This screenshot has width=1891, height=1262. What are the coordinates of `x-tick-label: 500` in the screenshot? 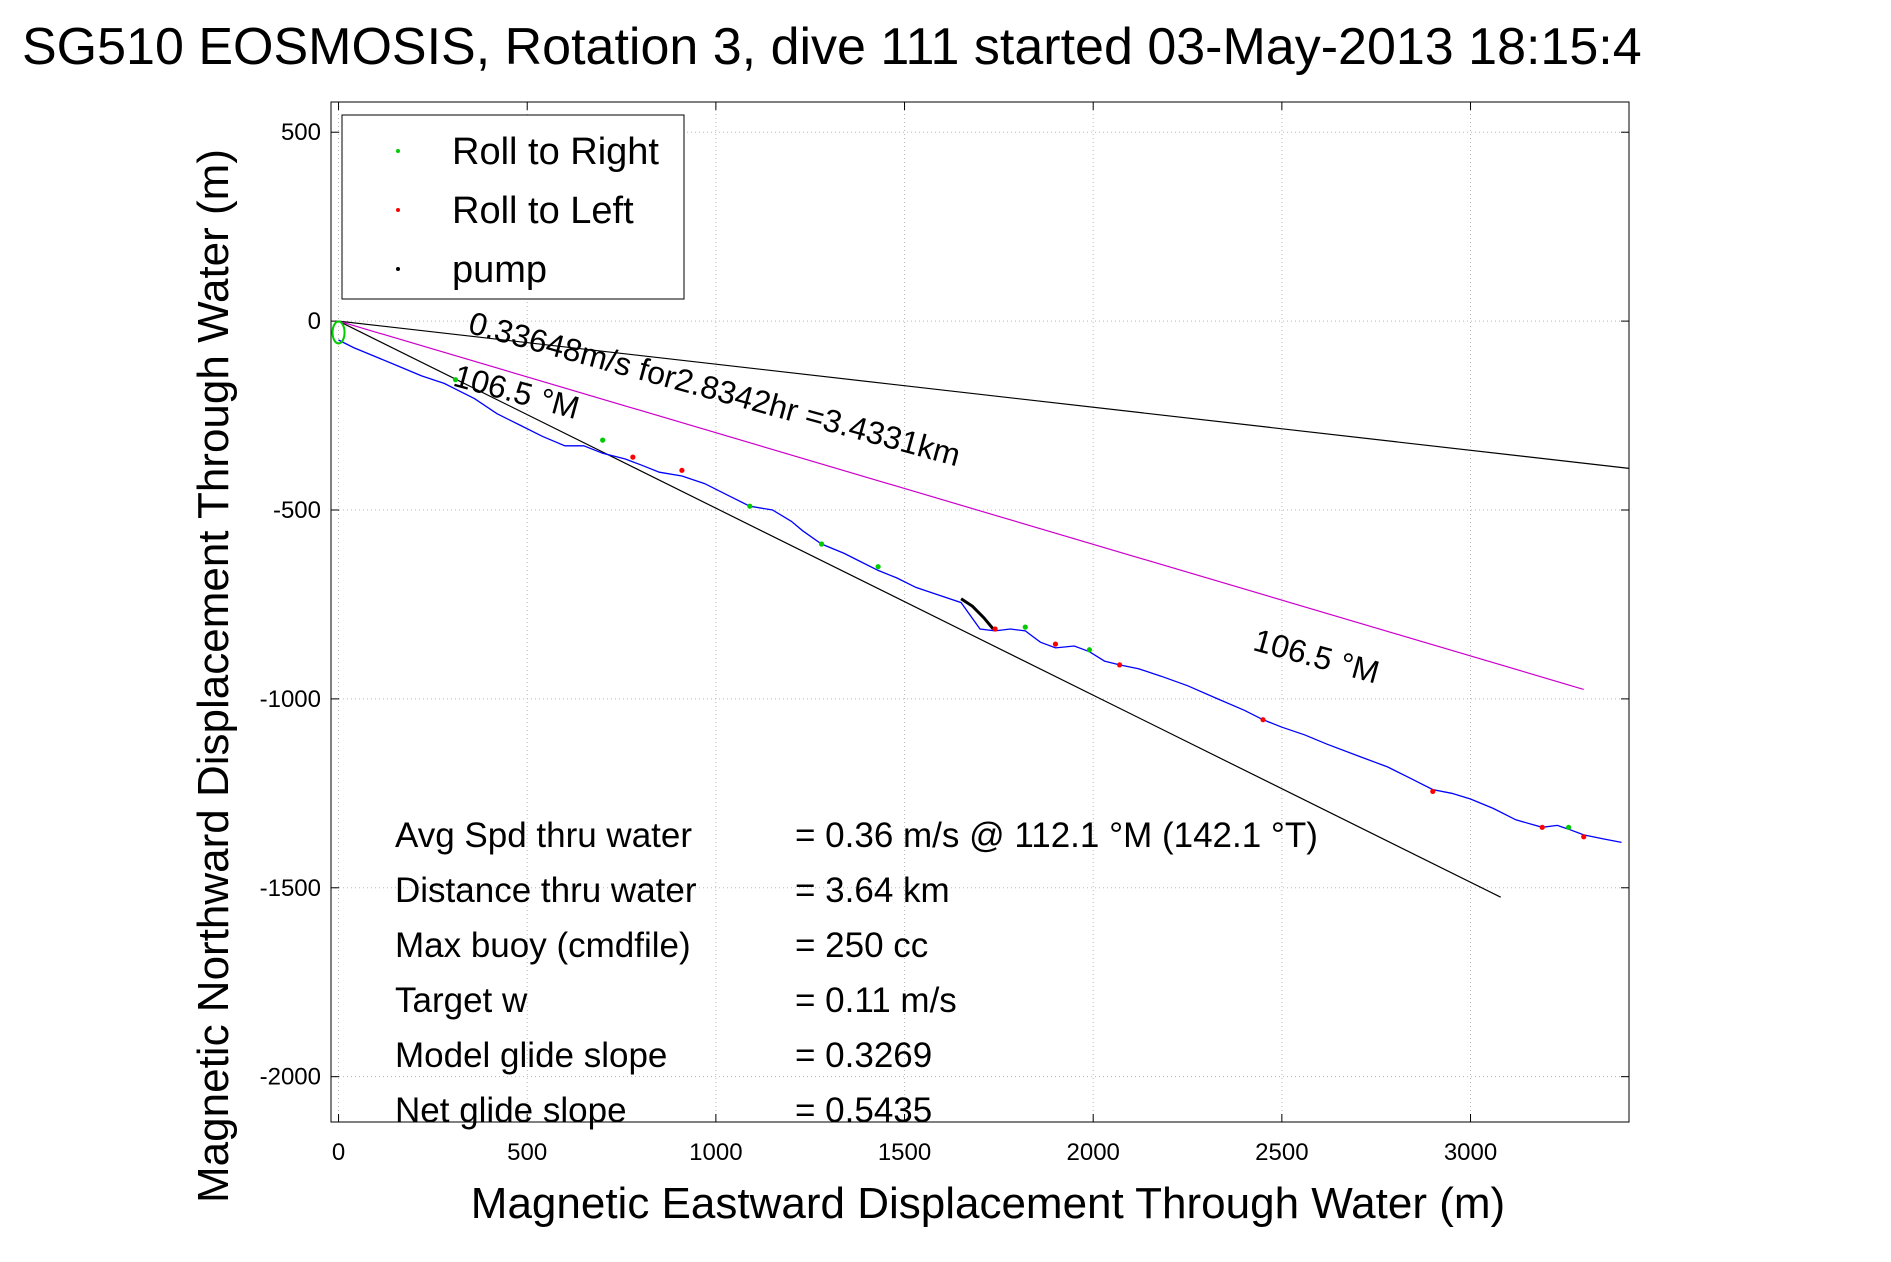 It's located at (527, 1152).